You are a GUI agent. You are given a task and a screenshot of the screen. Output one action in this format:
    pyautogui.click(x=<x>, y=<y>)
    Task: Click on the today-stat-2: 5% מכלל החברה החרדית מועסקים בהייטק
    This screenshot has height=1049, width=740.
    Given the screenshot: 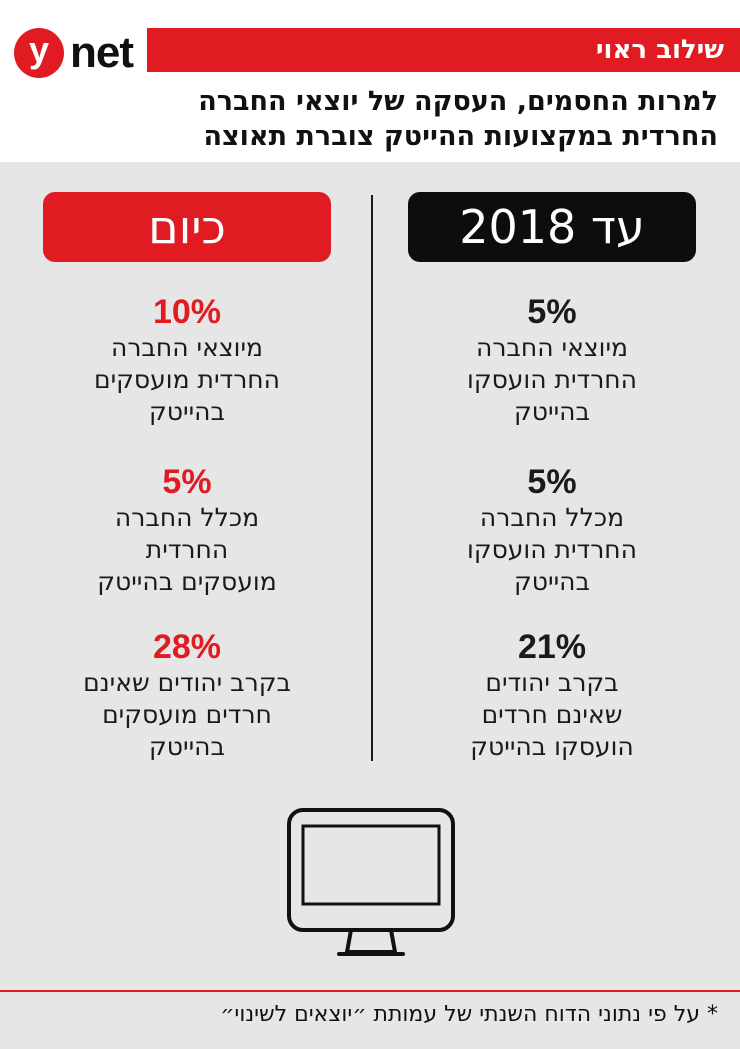 What is the action you would take?
    pyautogui.click(x=187, y=530)
    